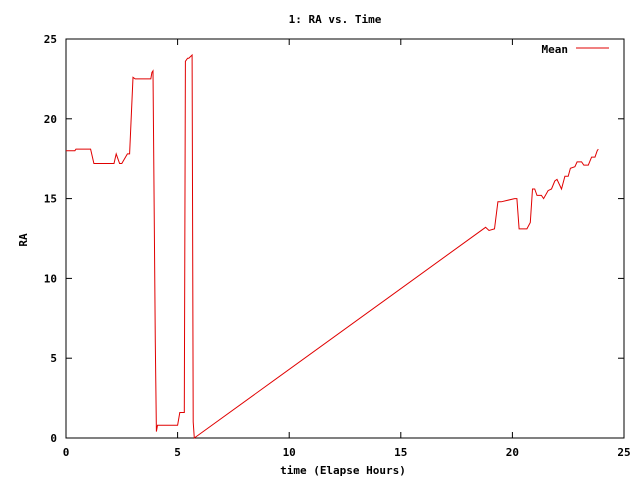  Describe the element at coordinates (50, 199) in the screenshot. I see `y-tick-label: 15` at that location.